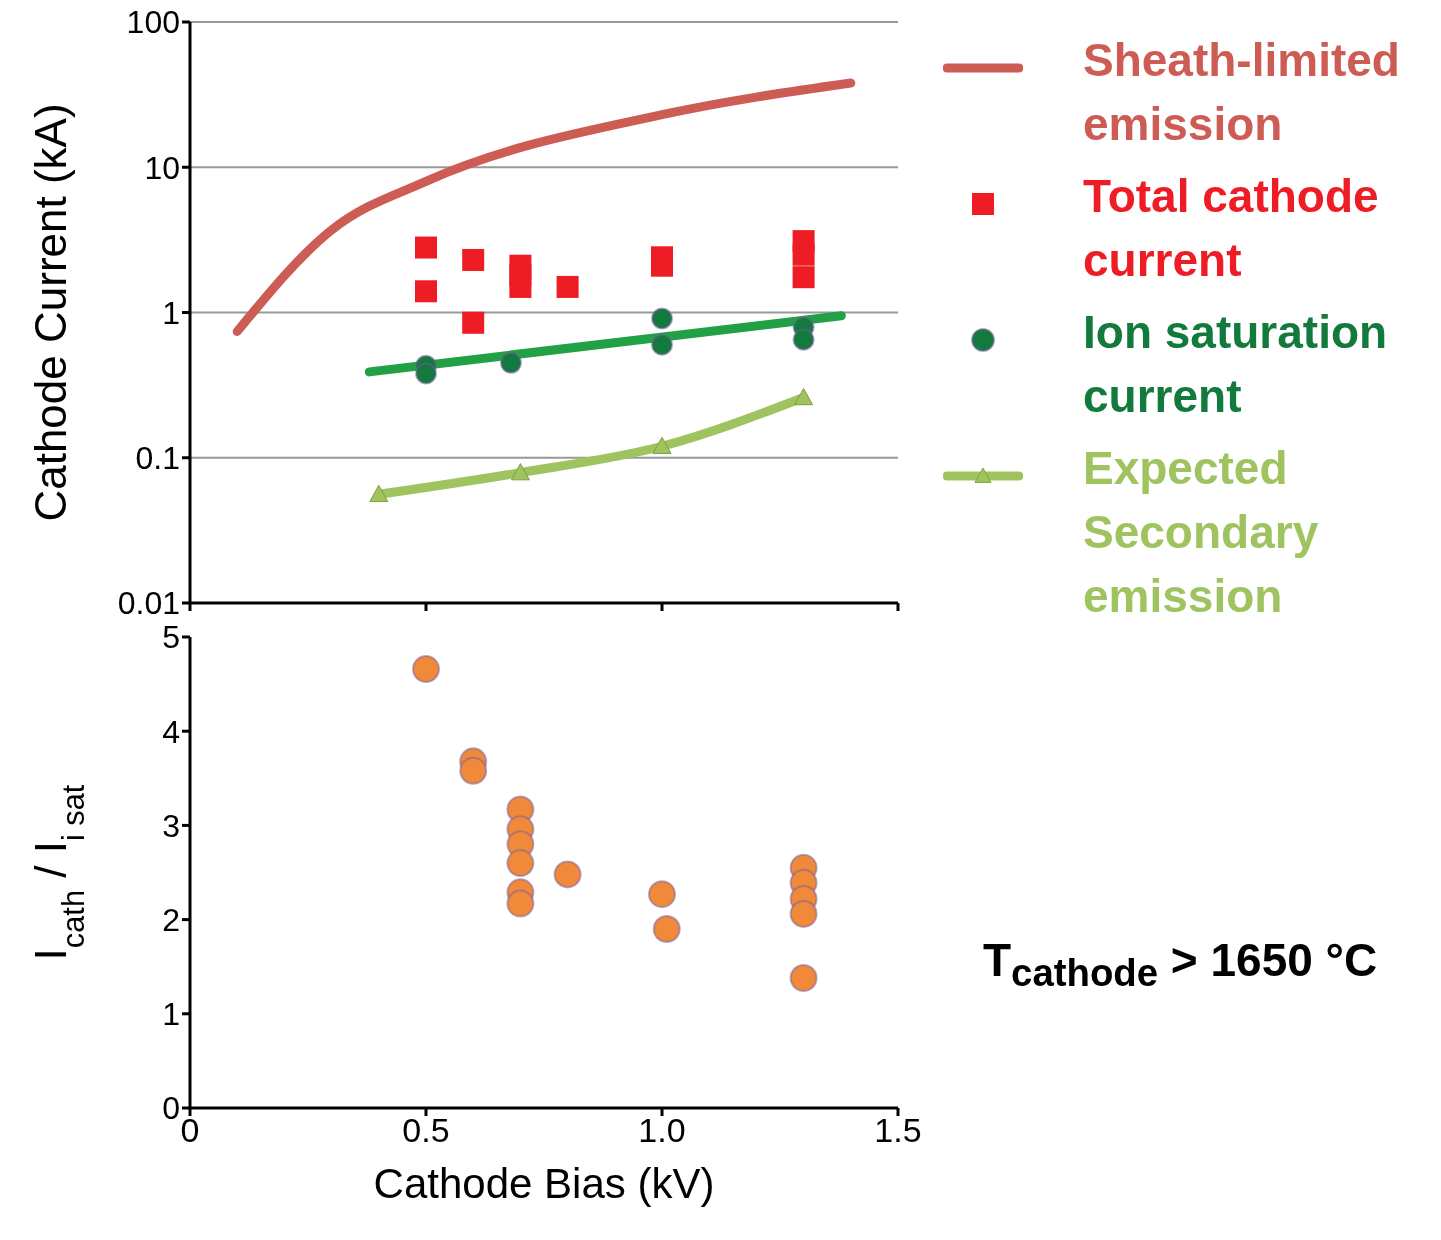 This screenshot has height=1240, width=1441. Describe the element at coordinates (171, 919) in the screenshot. I see `y-tick-label: 2` at that location.